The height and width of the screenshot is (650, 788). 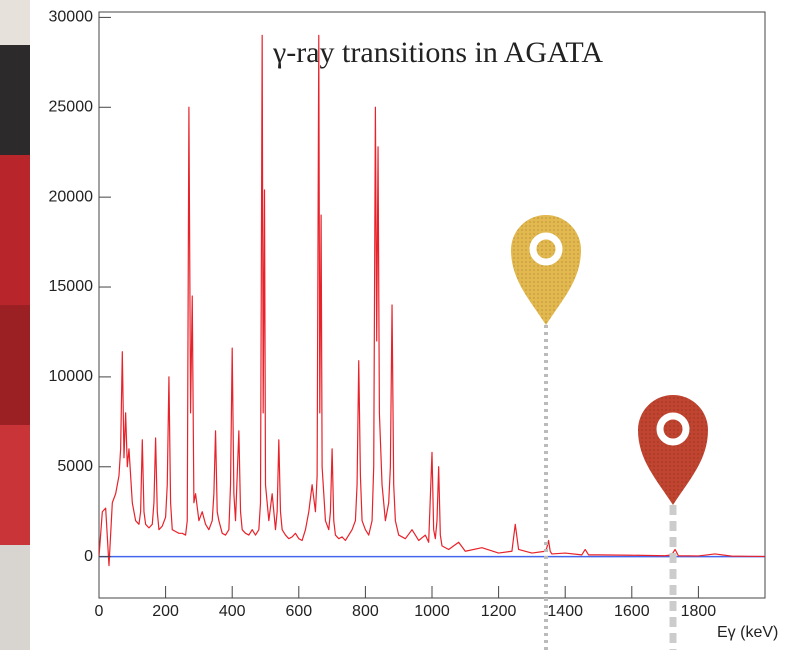 What do you see at coordinates (365, 611) in the screenshot?
I see `x-tick-label: 800` at bounding box center [365, 611].